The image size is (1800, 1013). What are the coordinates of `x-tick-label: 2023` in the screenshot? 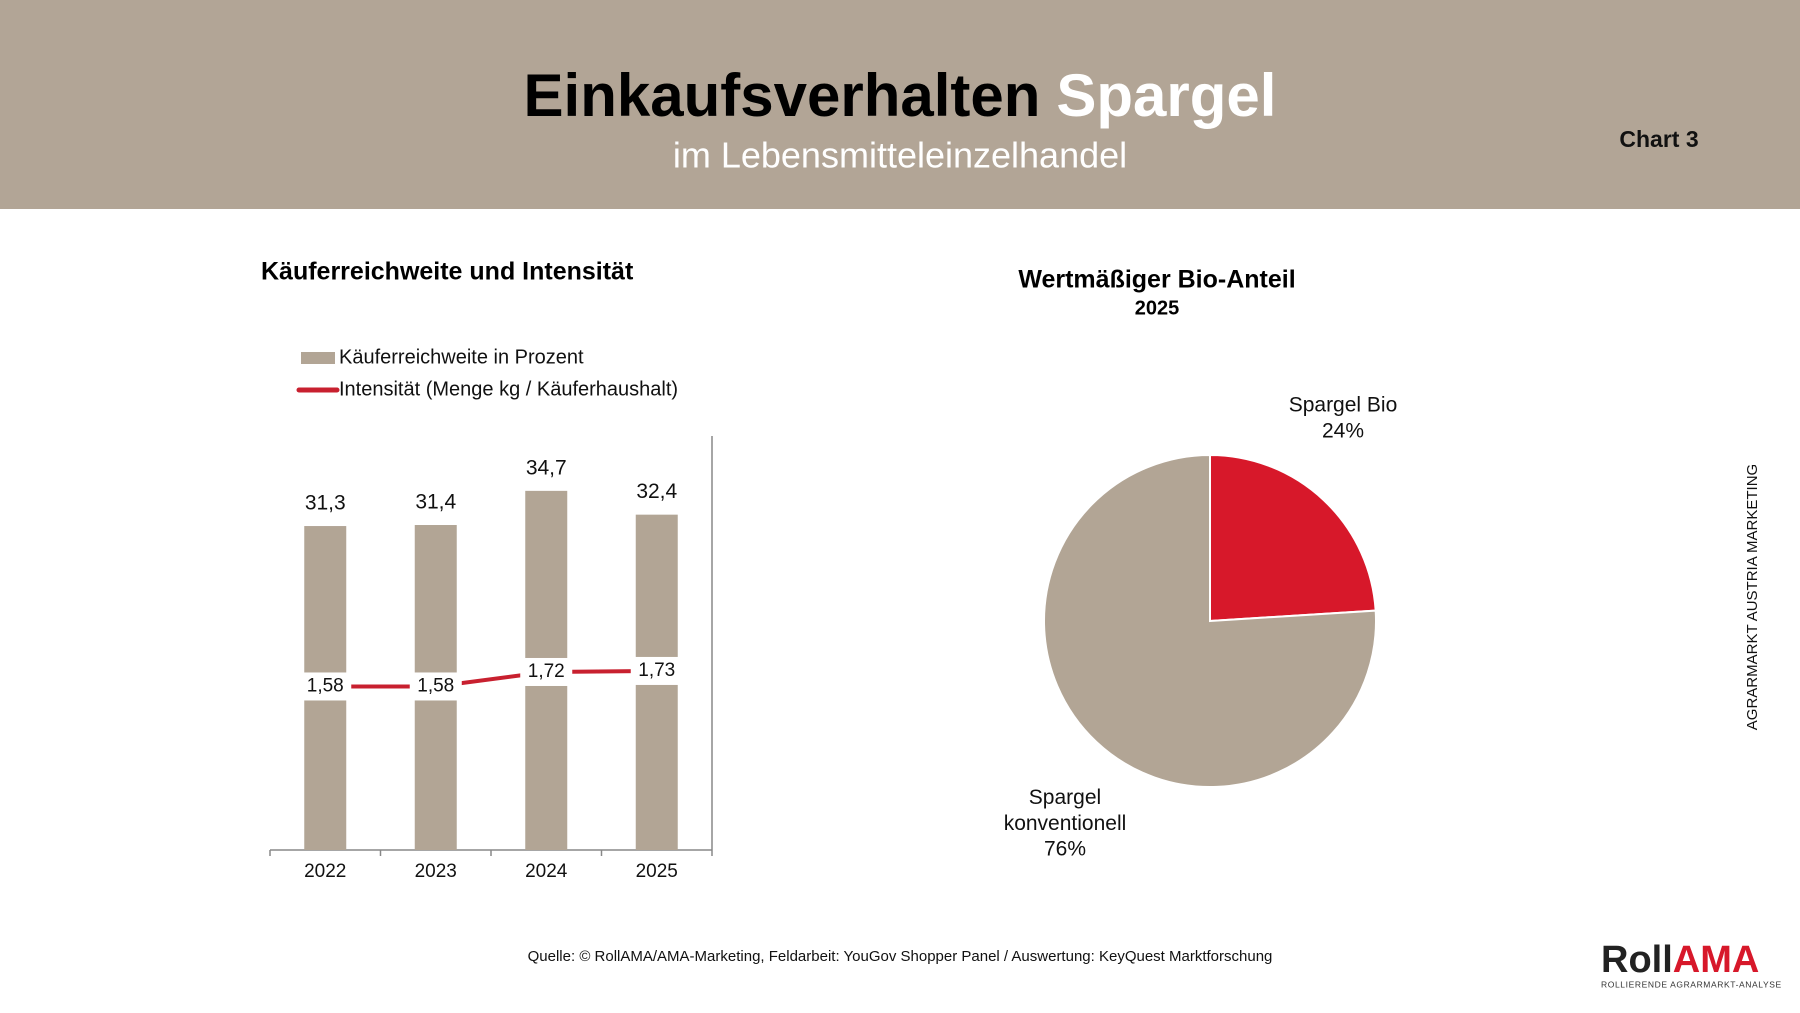 It's located at (436, 871).